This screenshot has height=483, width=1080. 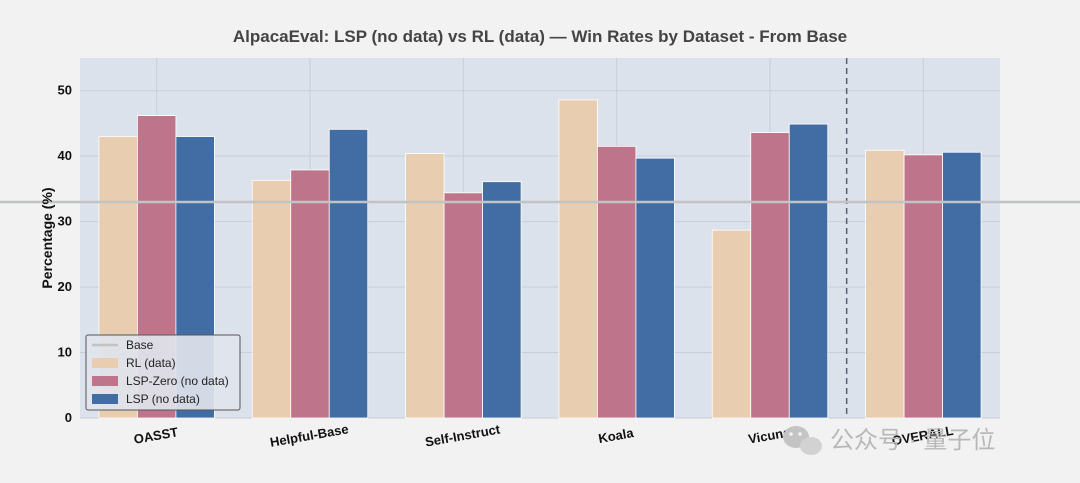 I want to click on legend-box, so click(x=163, y=372).